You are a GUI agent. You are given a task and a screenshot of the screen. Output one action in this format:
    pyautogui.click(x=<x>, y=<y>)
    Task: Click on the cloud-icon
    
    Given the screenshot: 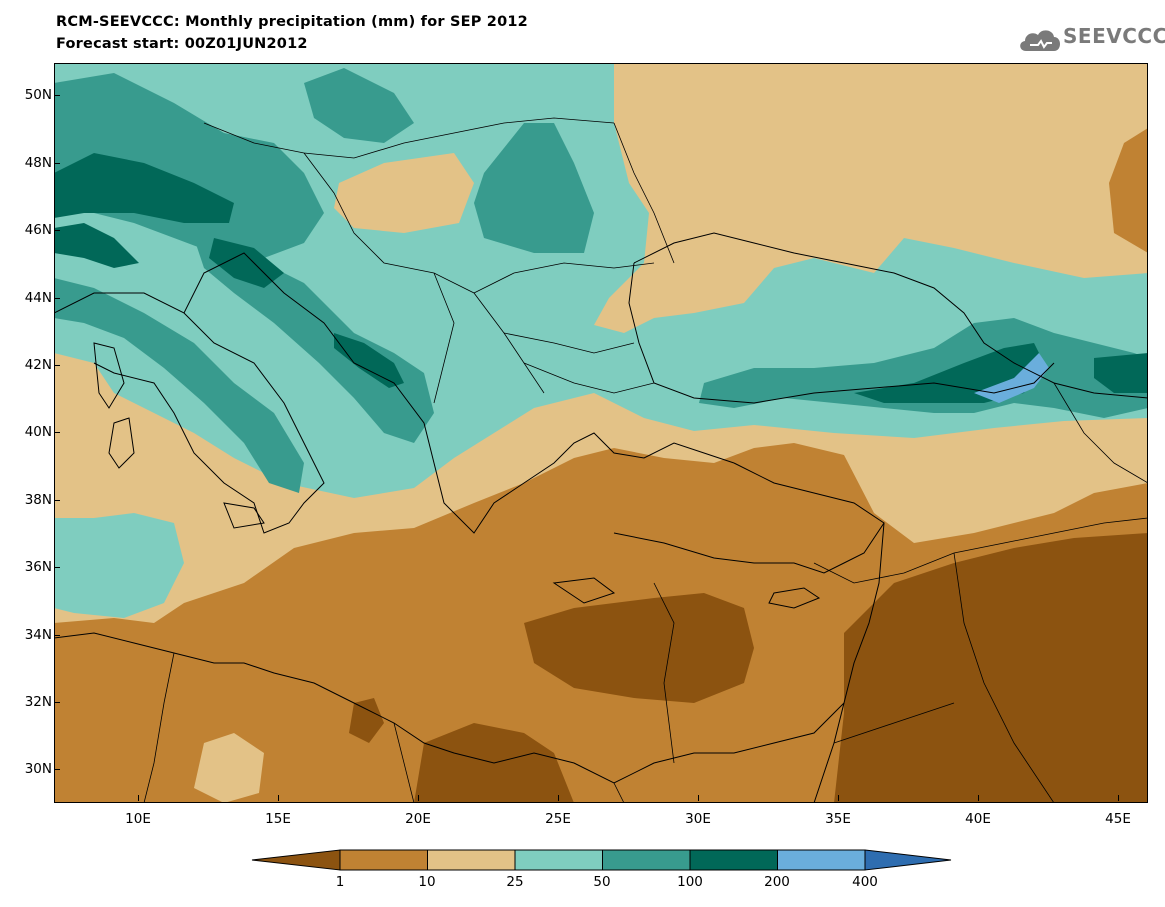 What is the action you would take?
    pyautogui.click(x=1040, y=40)
    